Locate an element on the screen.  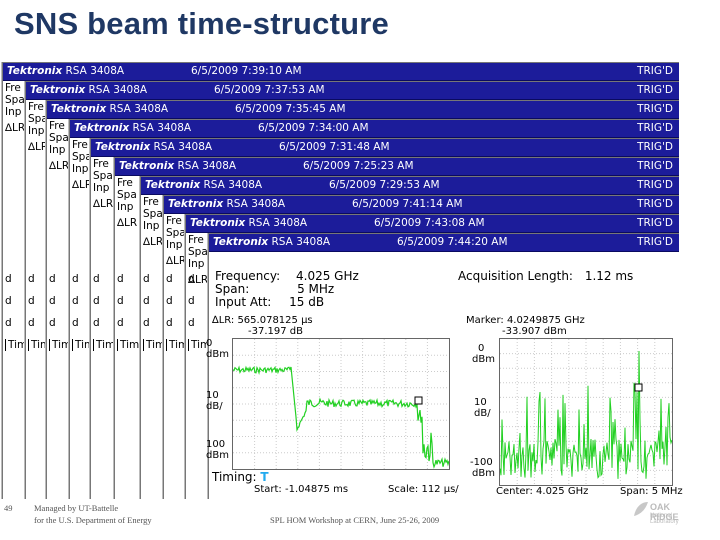
acq-length-value: 1.12 ms is located at coordinates (609, 276).